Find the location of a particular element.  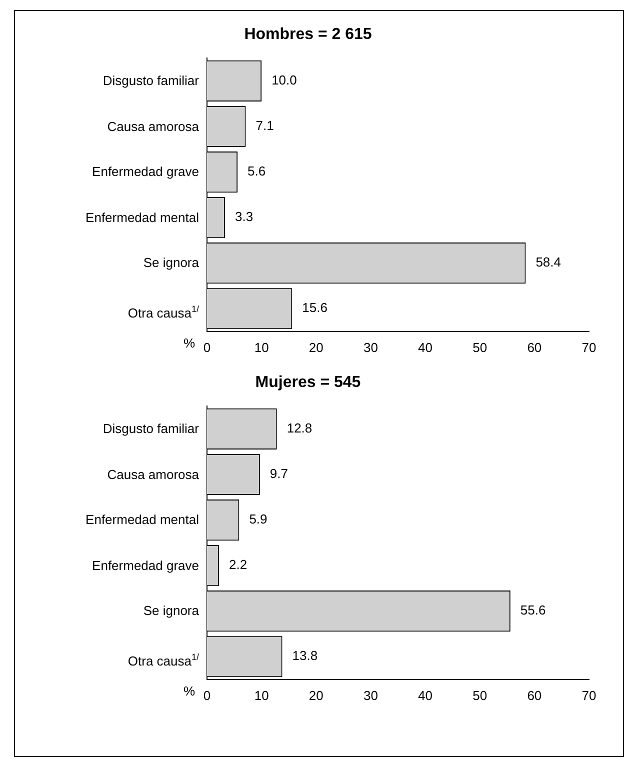

chart-title: Hombres = 2 615 is located at coordinates (308, 35).